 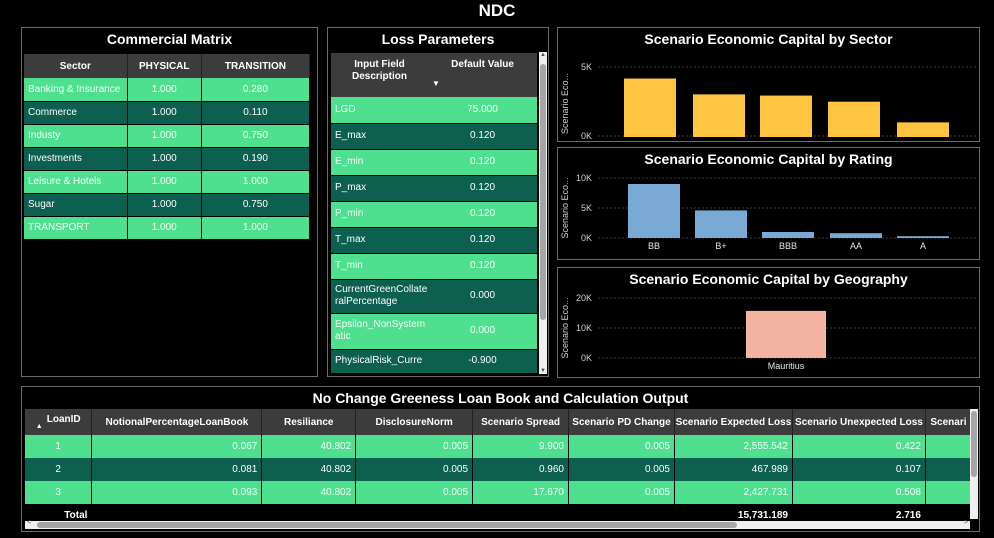 I want to click on table-cell: 0.093, so click(x=177, y=492).